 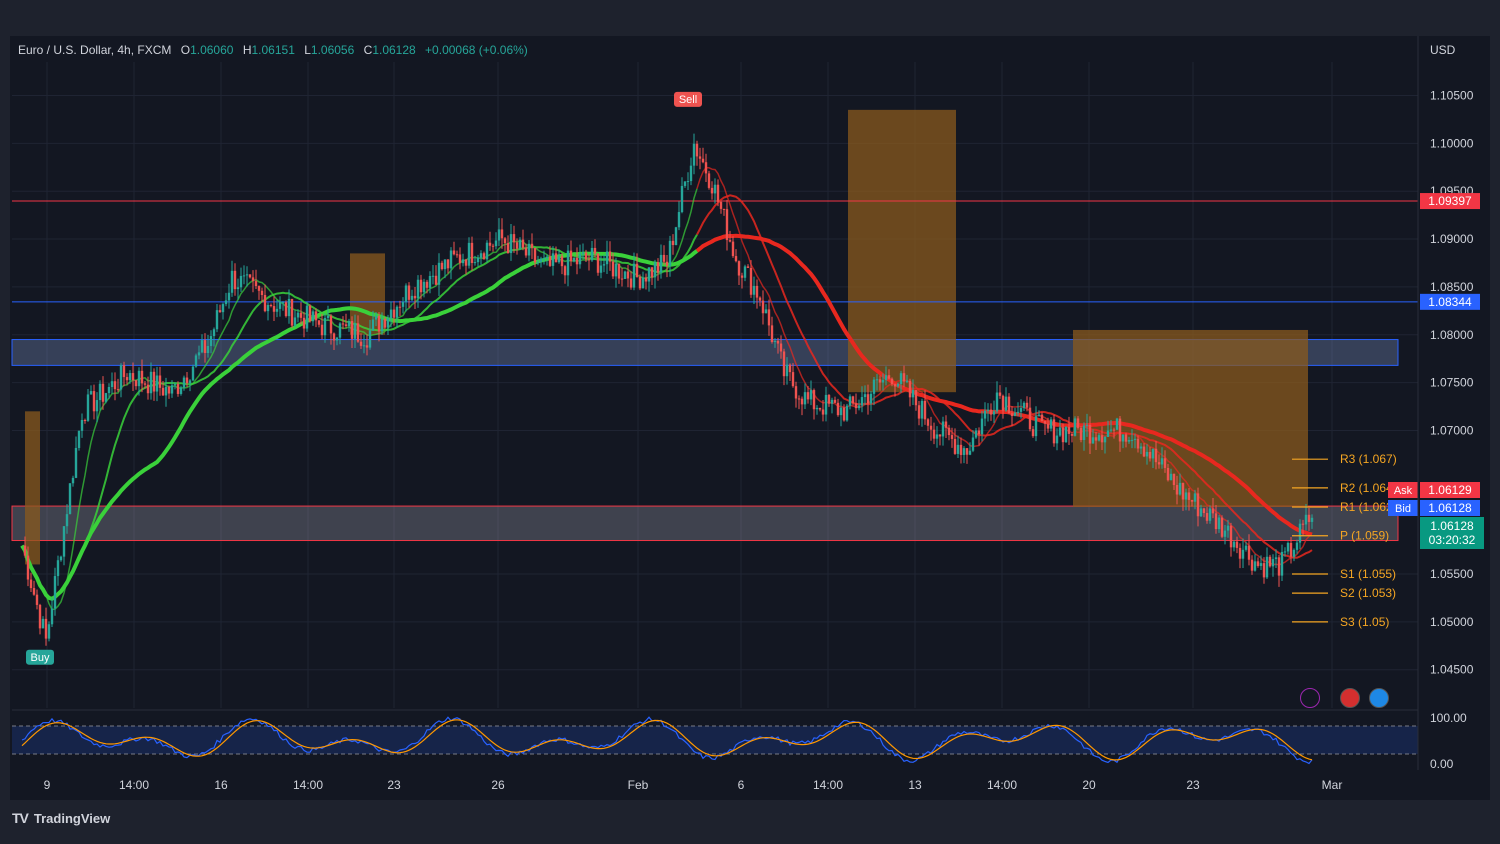 I want to click on symbol-title: Euro / U.S. Dollar, 4h, FXCM, so click(x=95, y=50).